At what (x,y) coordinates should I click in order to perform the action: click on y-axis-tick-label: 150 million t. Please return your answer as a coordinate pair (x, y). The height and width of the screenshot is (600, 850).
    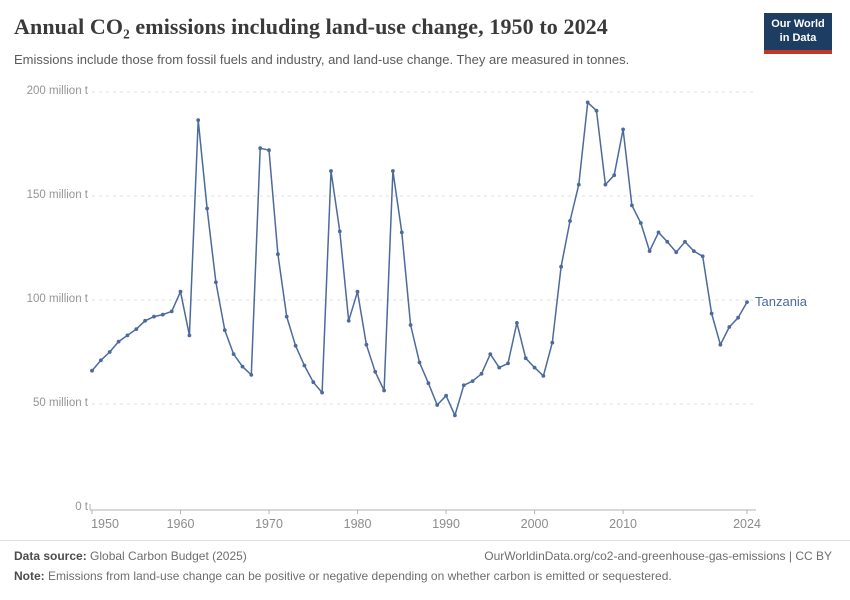
    Looking at the image, I should click on (57, 195).